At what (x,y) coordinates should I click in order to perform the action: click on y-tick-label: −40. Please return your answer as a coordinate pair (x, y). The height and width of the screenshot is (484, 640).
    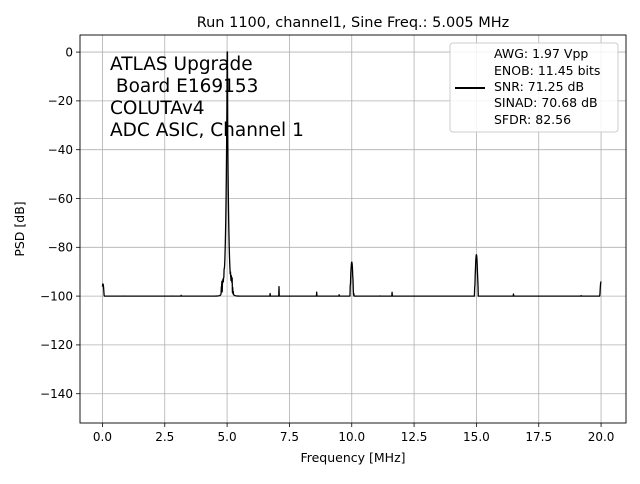
    Looking at the image, I should click on (60, 150).